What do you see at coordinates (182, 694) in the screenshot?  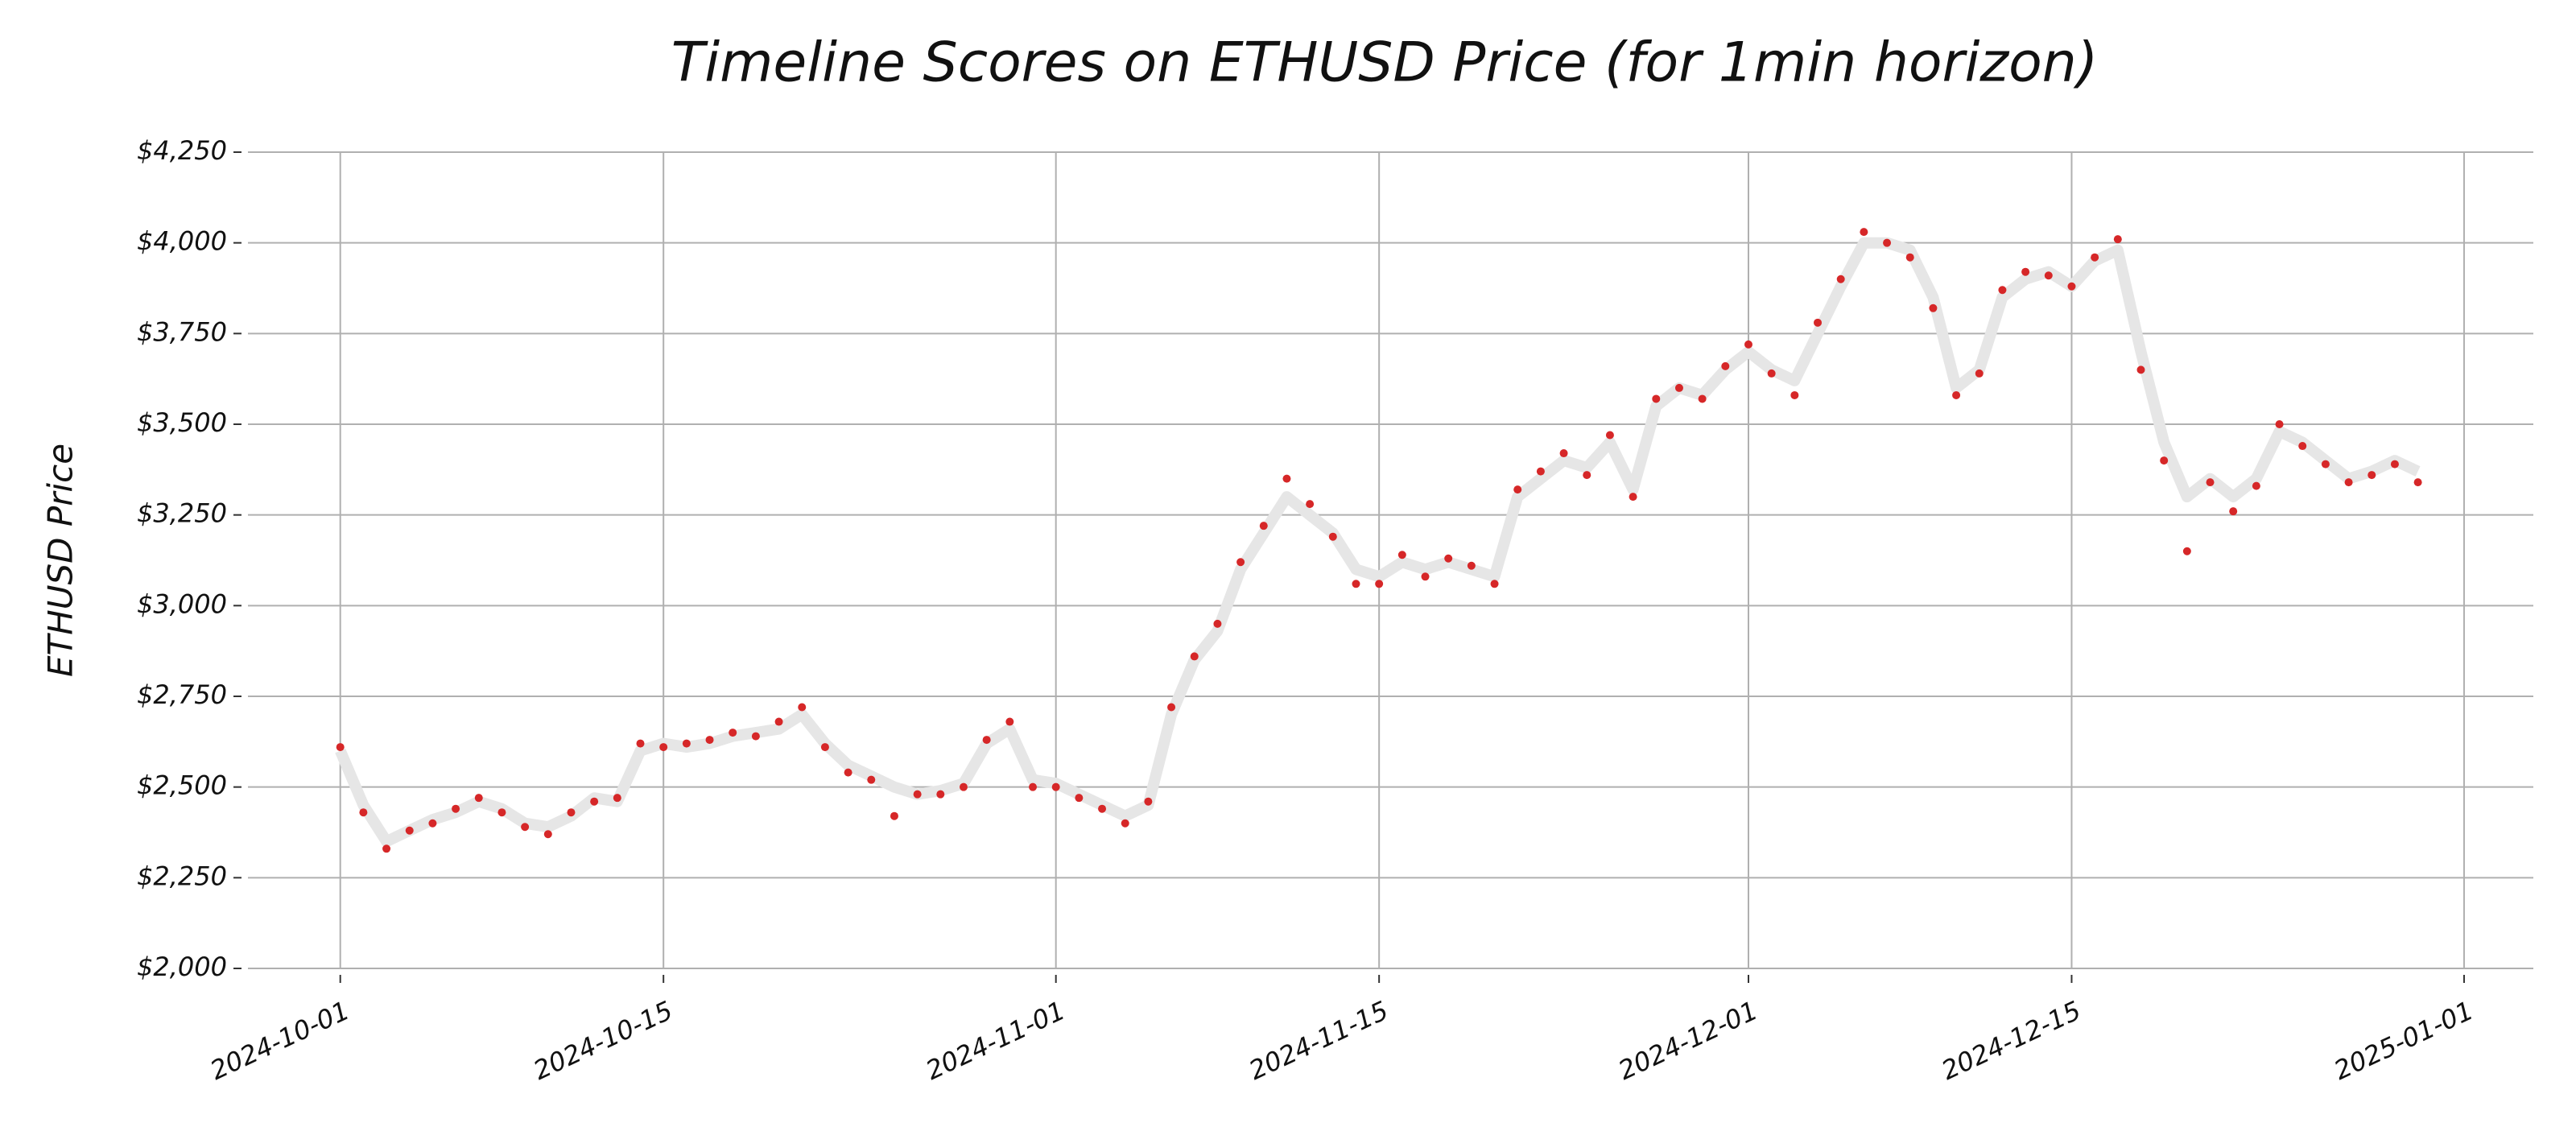 I see `y-tick-label: $2,750` at bounding box center [182, 694].